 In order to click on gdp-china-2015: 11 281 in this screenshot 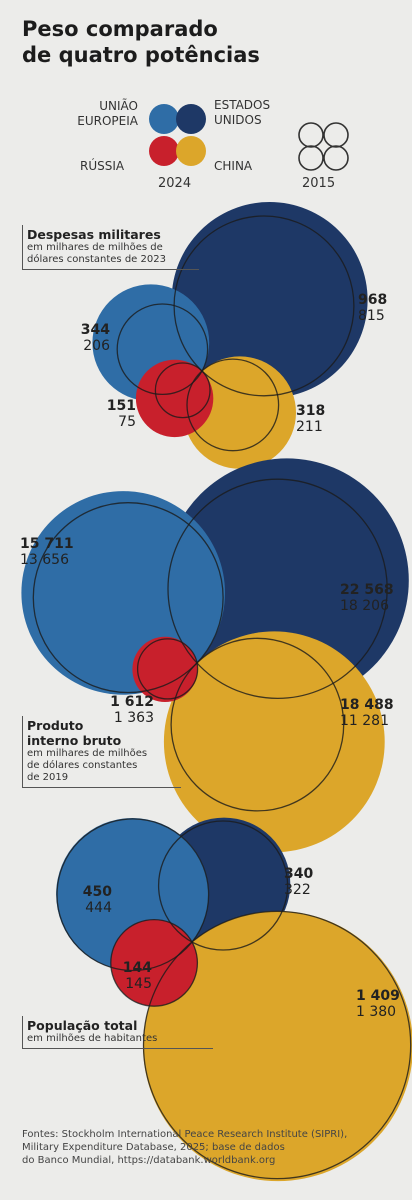, I will do `click(364, 721)`.